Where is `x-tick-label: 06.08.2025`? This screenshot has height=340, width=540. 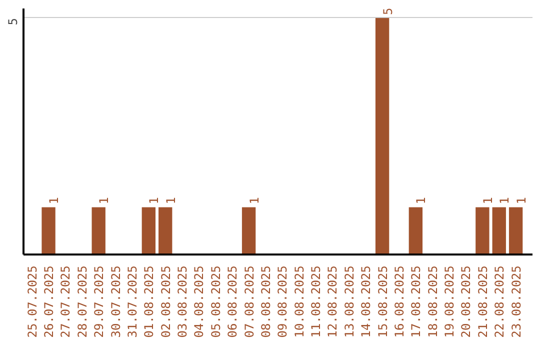 x-tick-label: 06.08.2025 is located at coordinates (233, 301).